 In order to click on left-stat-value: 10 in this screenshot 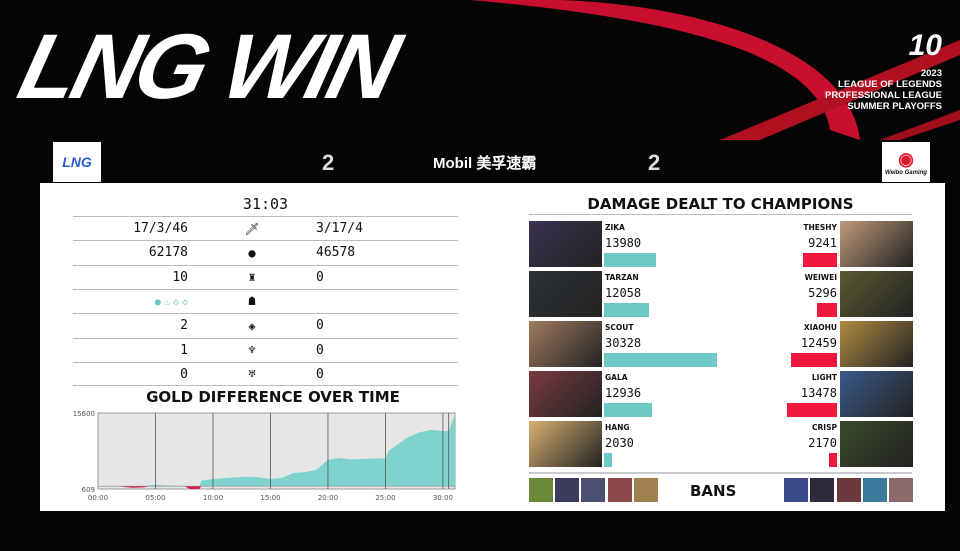, I will do `click(180, 277)`.